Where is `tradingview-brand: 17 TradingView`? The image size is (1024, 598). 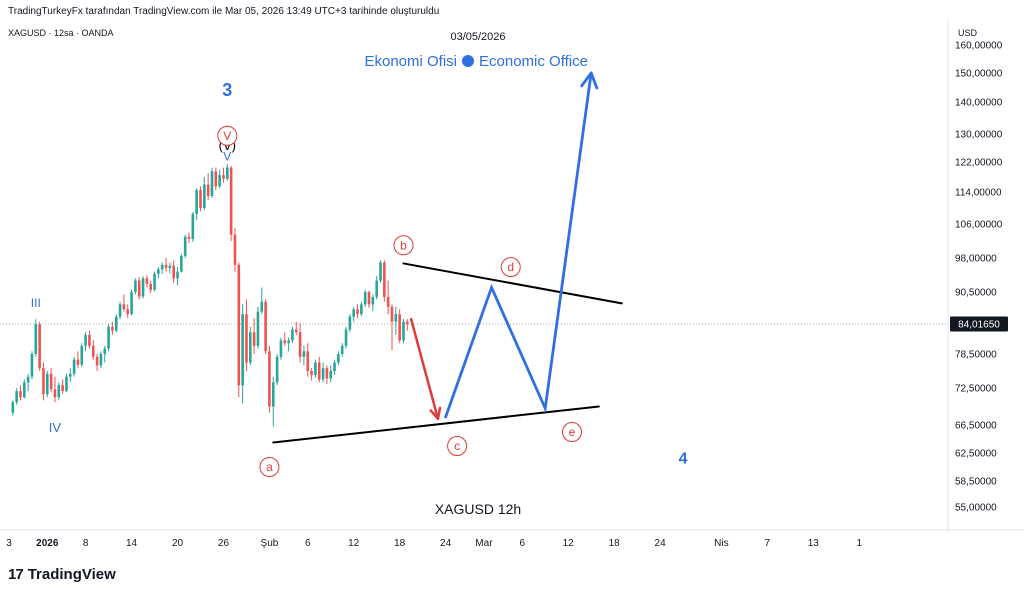
tradingview-brand: 17 TradingView is located at coordinates (62, 574).